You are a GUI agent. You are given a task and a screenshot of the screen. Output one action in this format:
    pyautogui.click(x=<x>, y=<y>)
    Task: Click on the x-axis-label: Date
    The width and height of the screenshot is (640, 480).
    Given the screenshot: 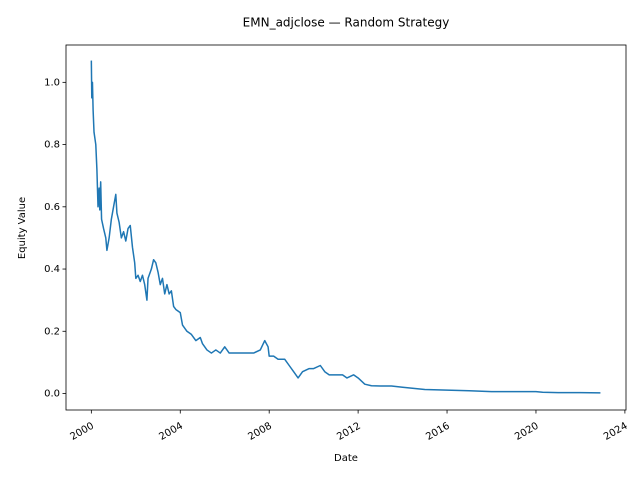 What is the action you would take?
    pyautogui.click(x=346, y=458)
    